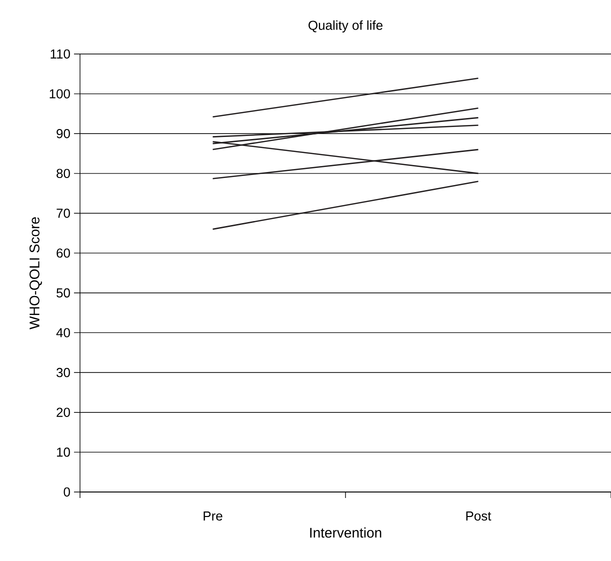 The height and width of the screenshot is (561, 611). What do you see at coordinates (60, 54) in the screenshot?
I see `y-tick-label: 110` at bounding box center [60, 54].